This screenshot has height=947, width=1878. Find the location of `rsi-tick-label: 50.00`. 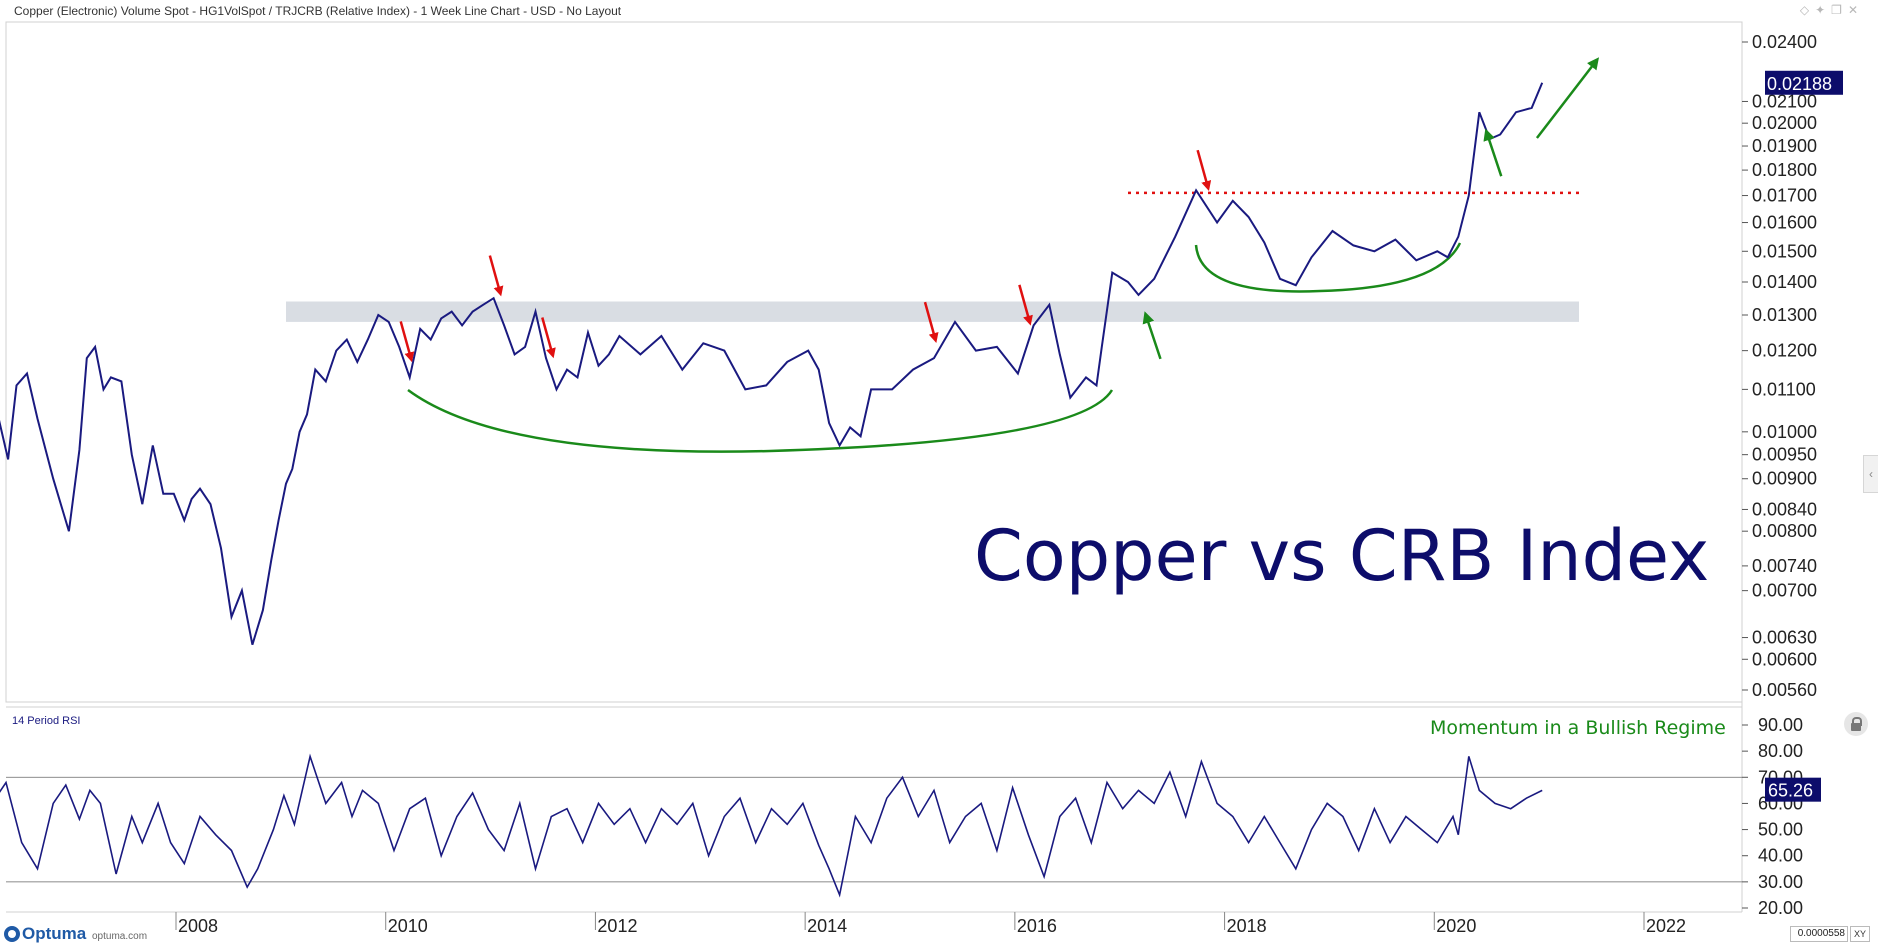

rsi-tick-label: 50.00 is located at coordinates (1780, 830).